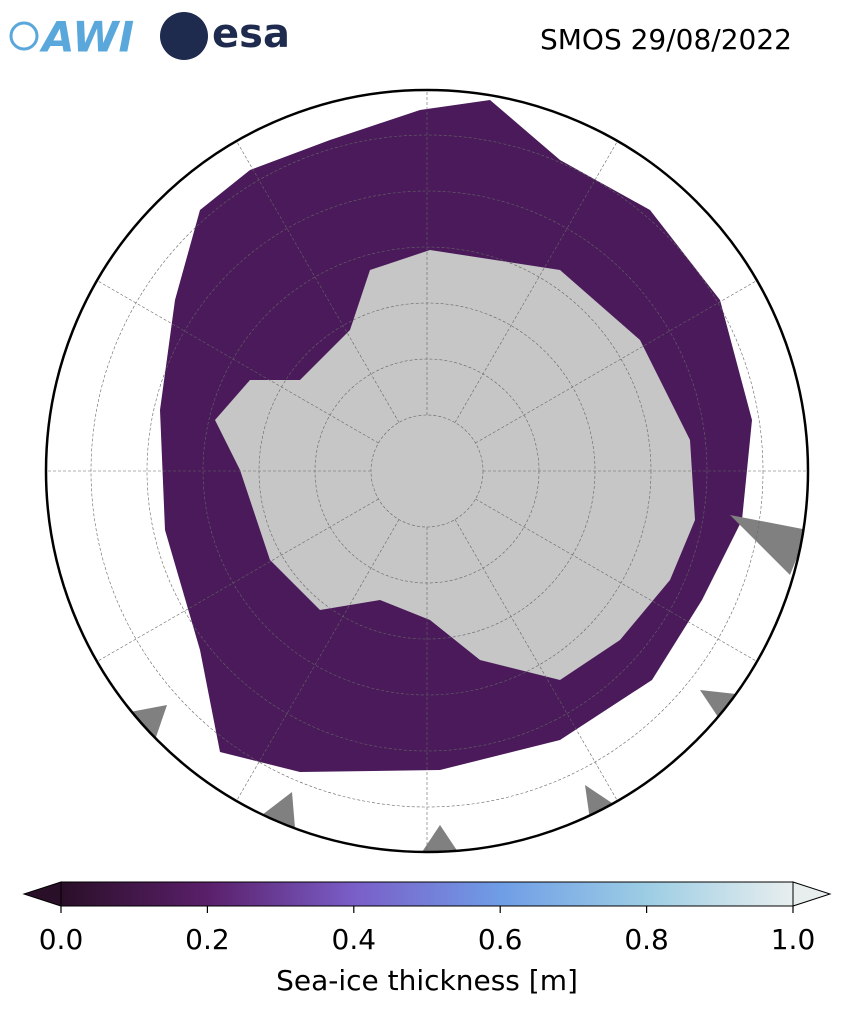  Describe the element at coordinates (427, 980) in the screenshot. I see `colorbar-label: Sea-ice thickness [m]` at that location.